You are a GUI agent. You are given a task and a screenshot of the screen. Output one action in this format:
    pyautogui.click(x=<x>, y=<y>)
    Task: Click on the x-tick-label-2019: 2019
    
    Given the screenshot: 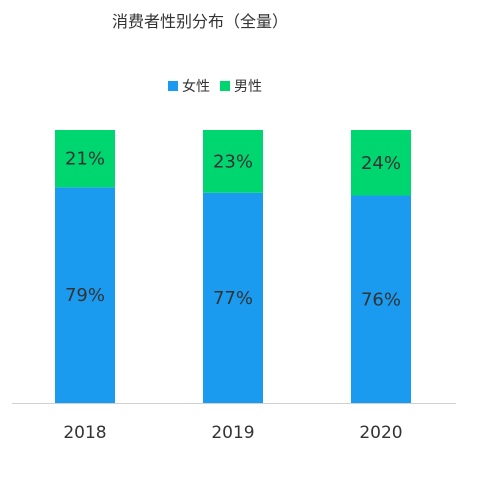 What is the action you would take?
    pyautogui.click(x=232, y=433)
    